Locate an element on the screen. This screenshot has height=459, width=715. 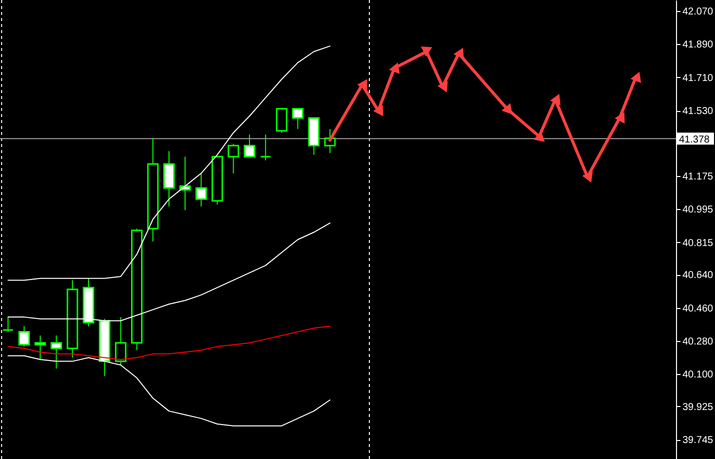
y-tick-label: 40.995 is located at coordinates (698, 210).